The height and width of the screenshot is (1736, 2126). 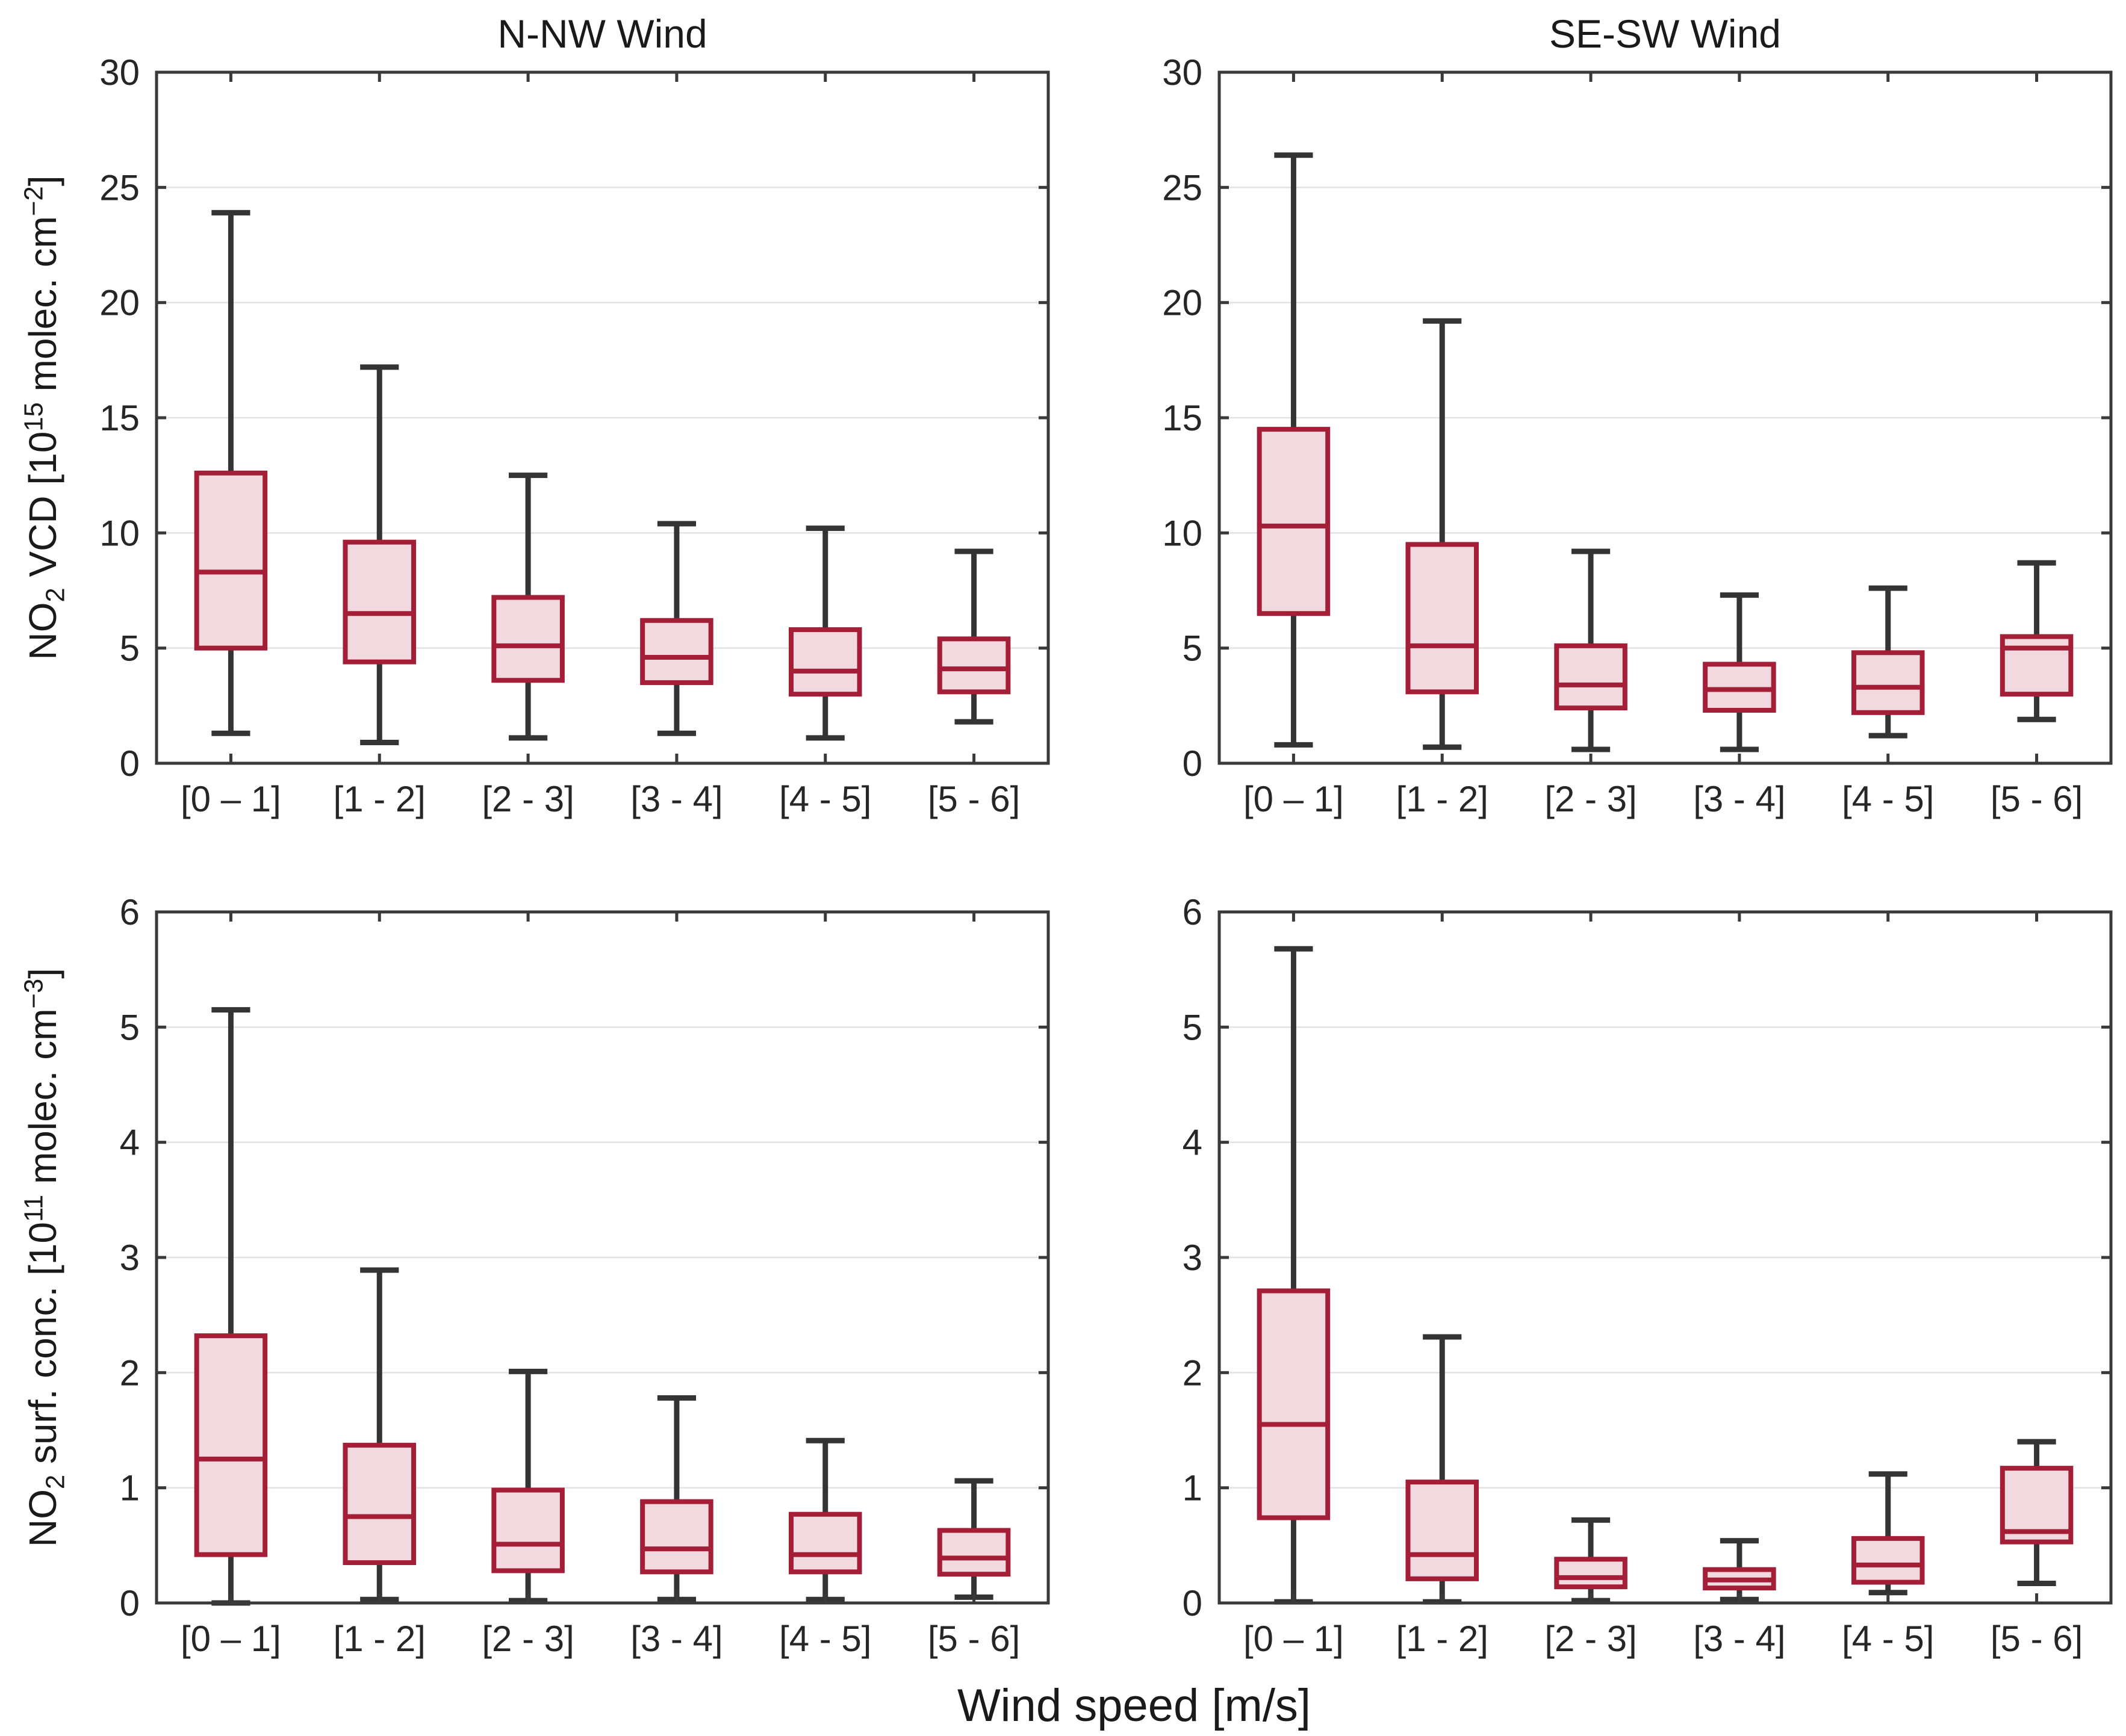 I want to click on panel-title-sesw: SE-SW Wind, so click(x=1665, y=33).